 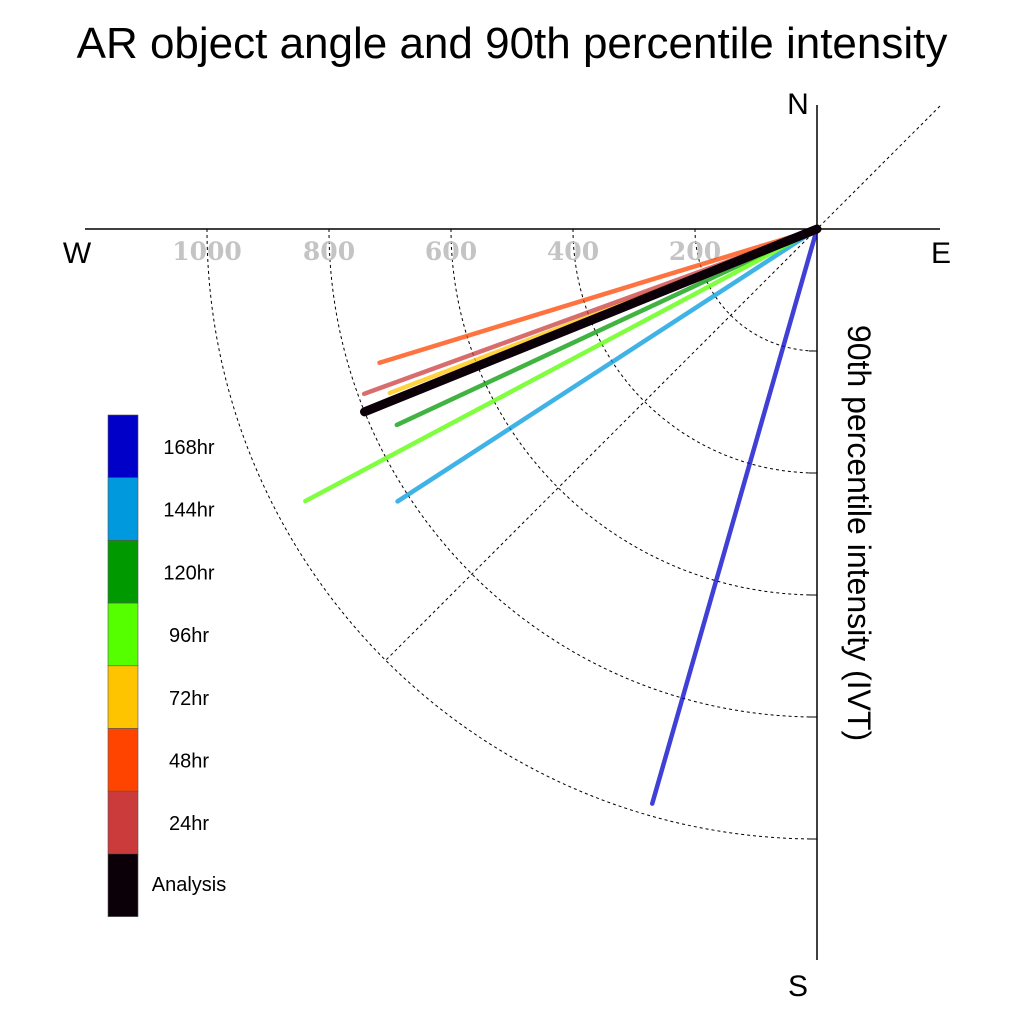 I want to click on legend-label-144hr: 144hr, so click(x=188, y=511).